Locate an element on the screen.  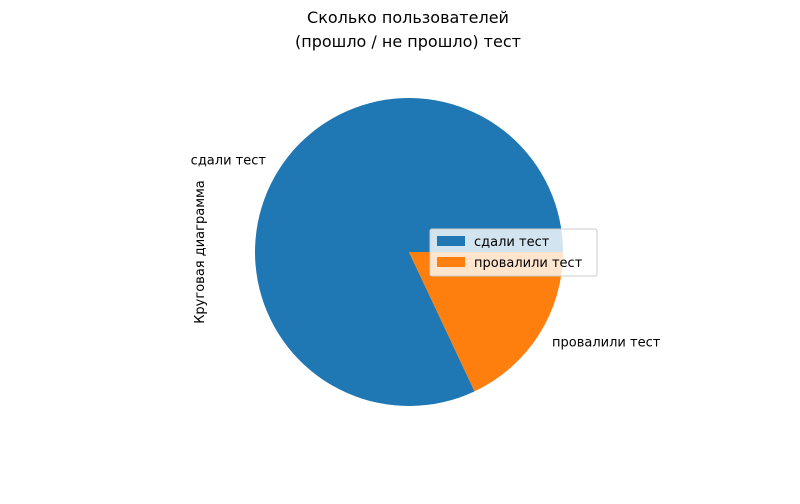
chart-title-line-2: (прошло / не прошло) тест is located at coordinates (408, 41).